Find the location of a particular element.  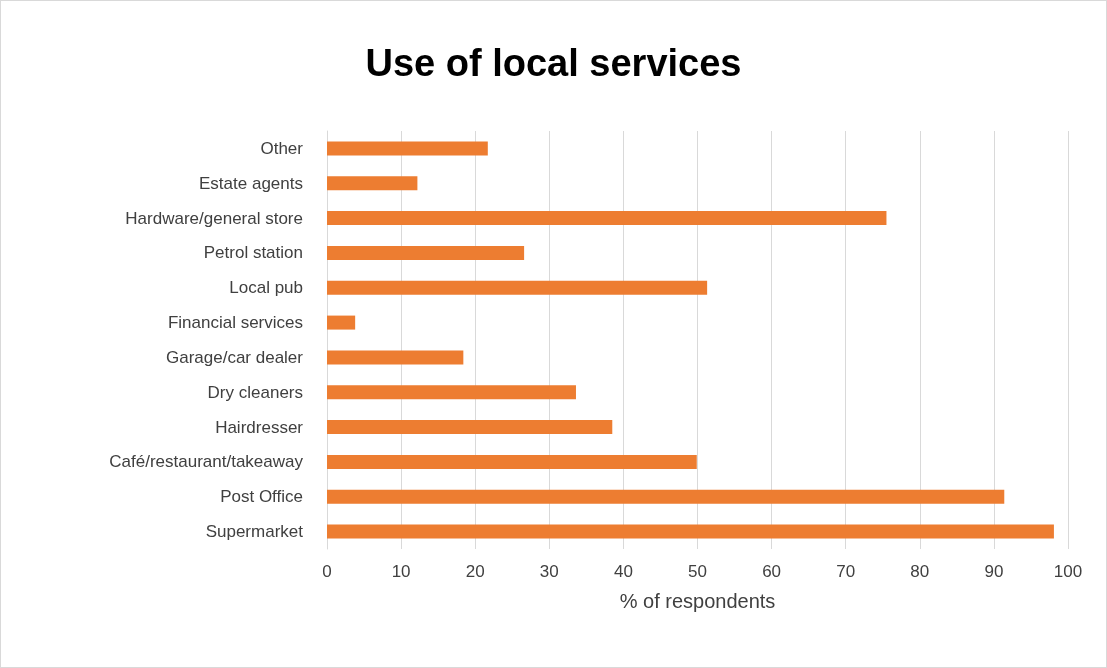

y-tick-label: Supermarket is located at coordinates (254, 532).